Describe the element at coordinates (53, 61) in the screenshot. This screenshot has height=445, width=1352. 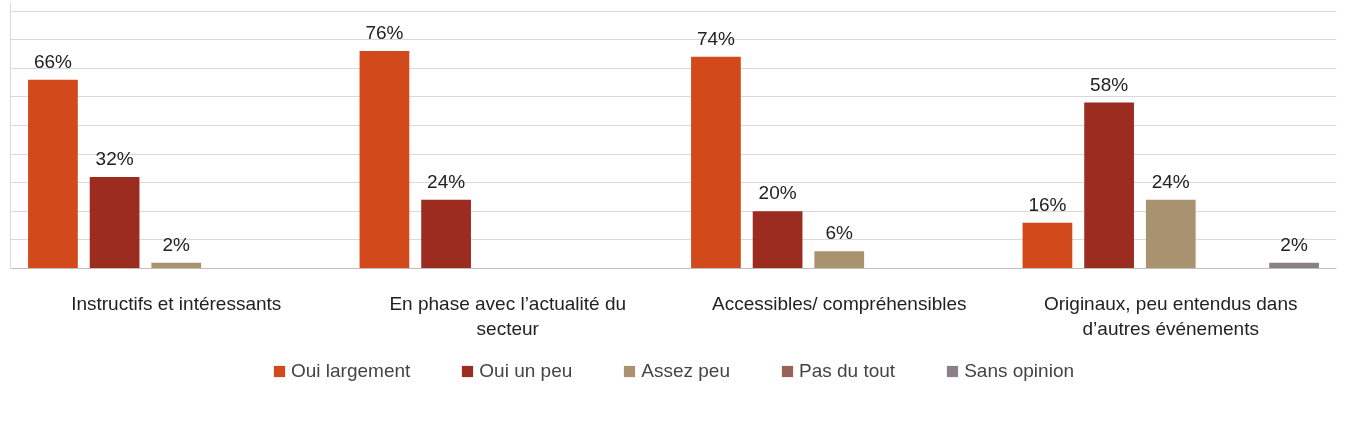
I see `data-label: 66%` at that location.